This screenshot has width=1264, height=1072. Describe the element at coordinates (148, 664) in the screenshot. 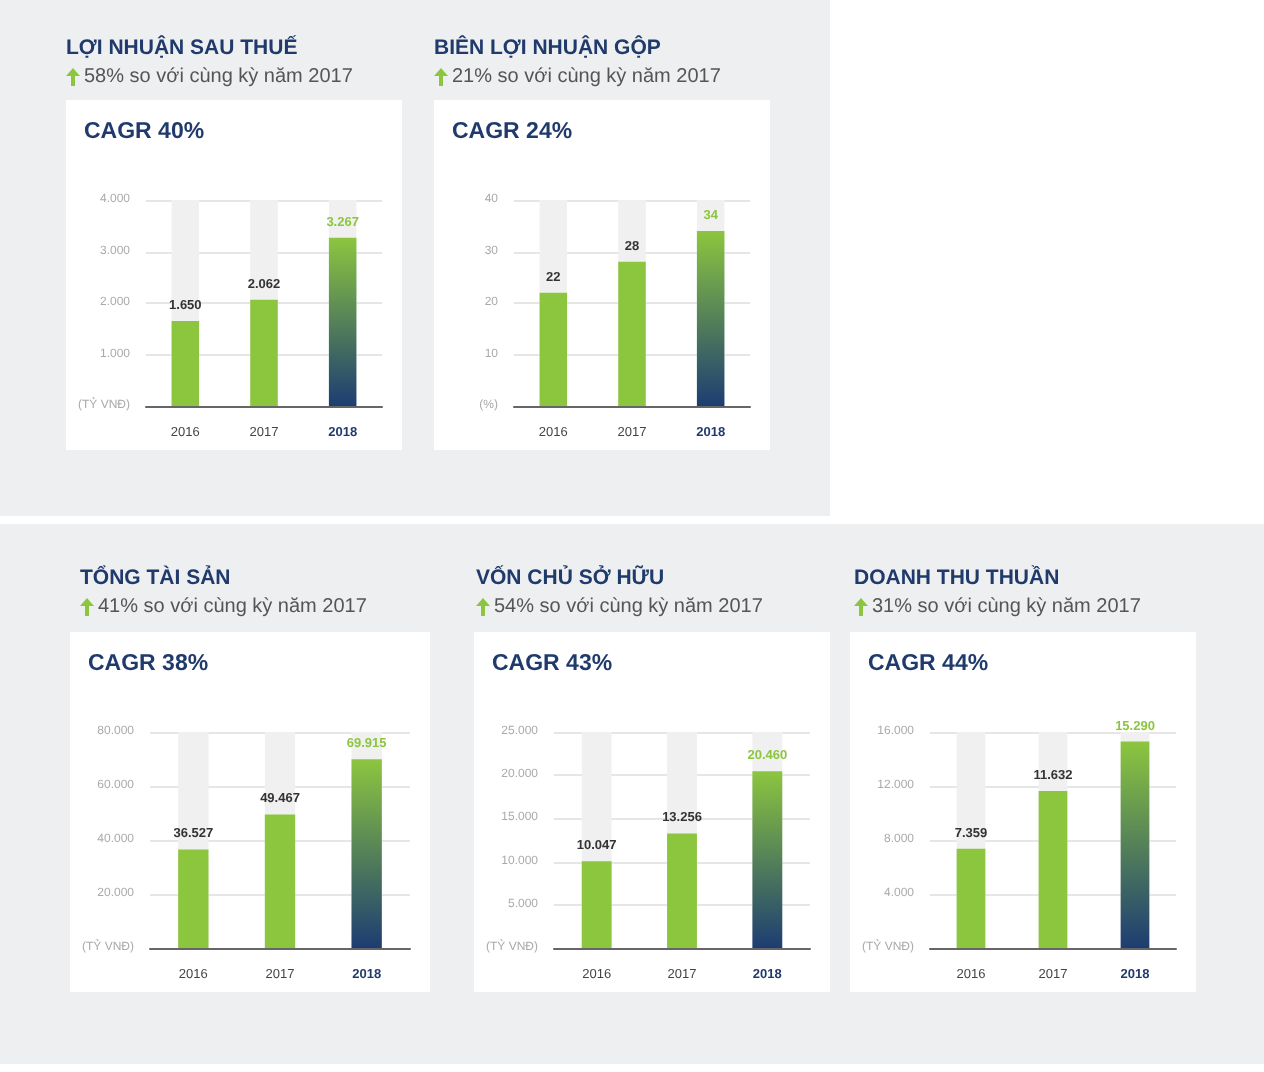

I see `text: CAGR 38%` at that location.